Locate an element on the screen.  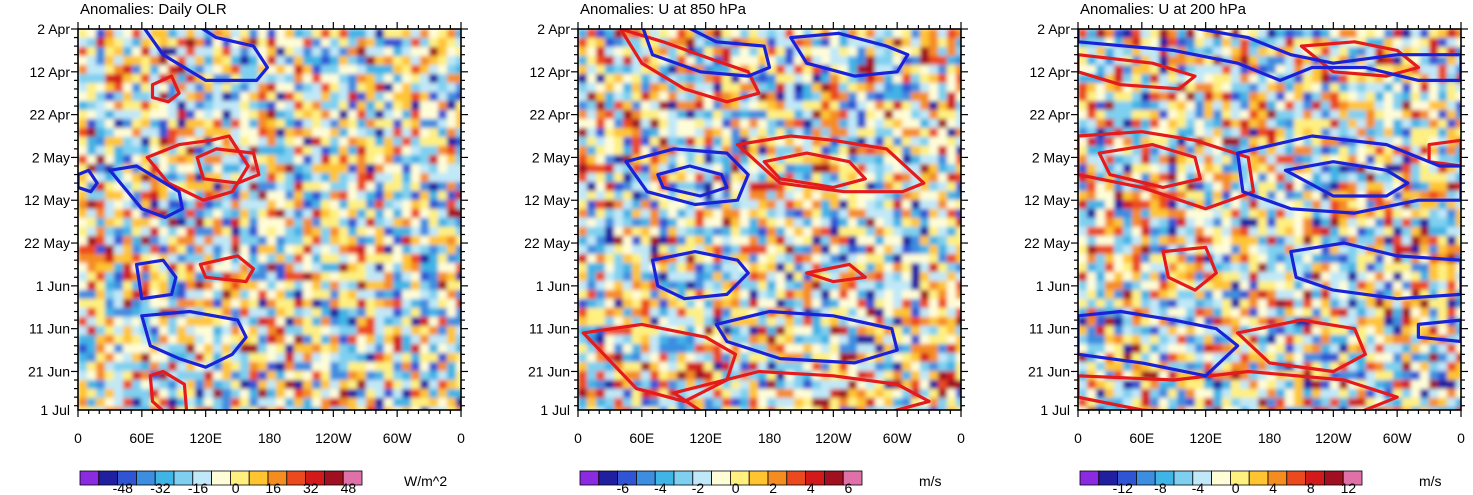
colorbar-label: 32 is located at coordinates (311, 487).